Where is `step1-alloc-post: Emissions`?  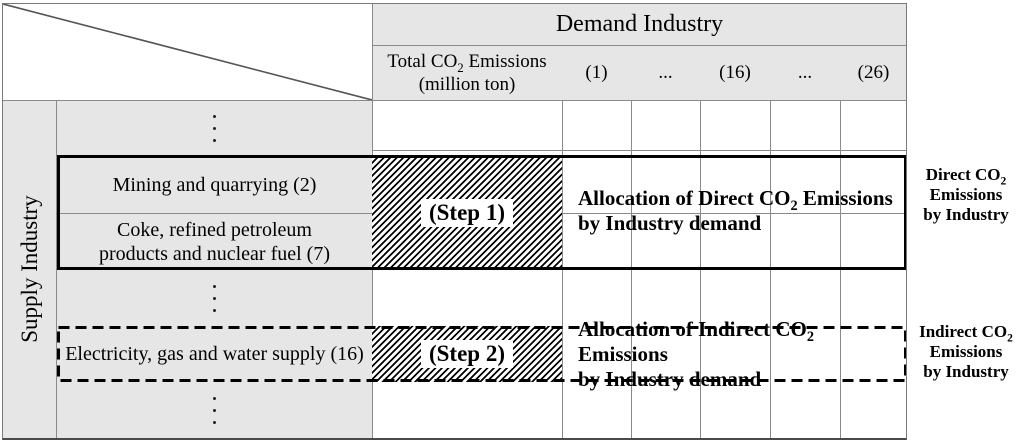
step1-alloc-post: Emissions is located at coordinates (845, 198).